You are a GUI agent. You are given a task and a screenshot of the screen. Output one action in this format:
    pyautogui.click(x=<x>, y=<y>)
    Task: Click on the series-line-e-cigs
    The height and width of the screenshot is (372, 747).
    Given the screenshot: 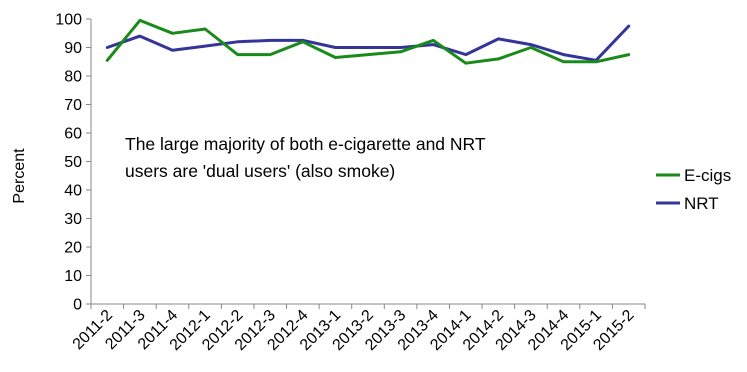 What is the action you would take?
    pyautogui.click(x=368, y=41)
    